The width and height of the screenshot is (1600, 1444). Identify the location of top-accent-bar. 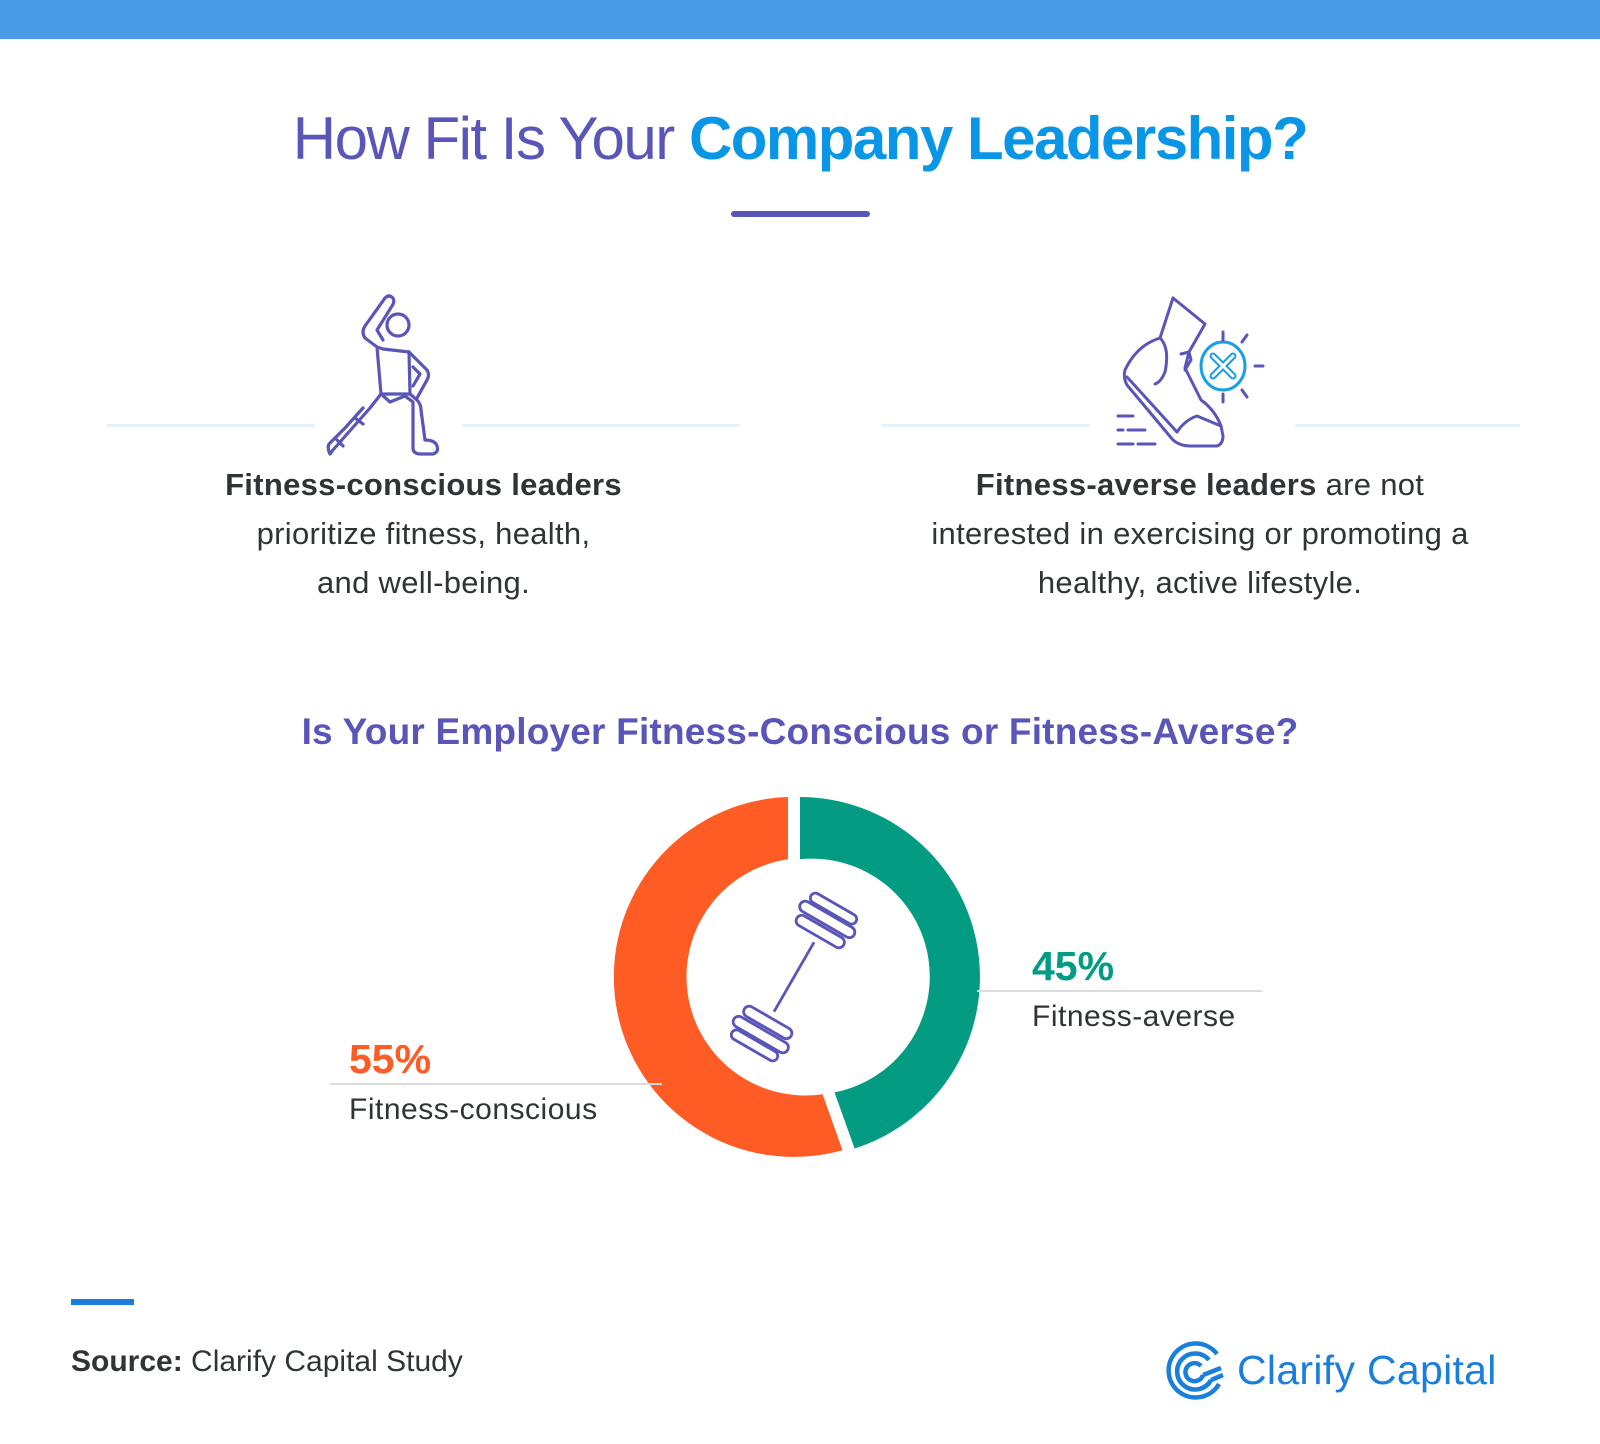
(800, 19).